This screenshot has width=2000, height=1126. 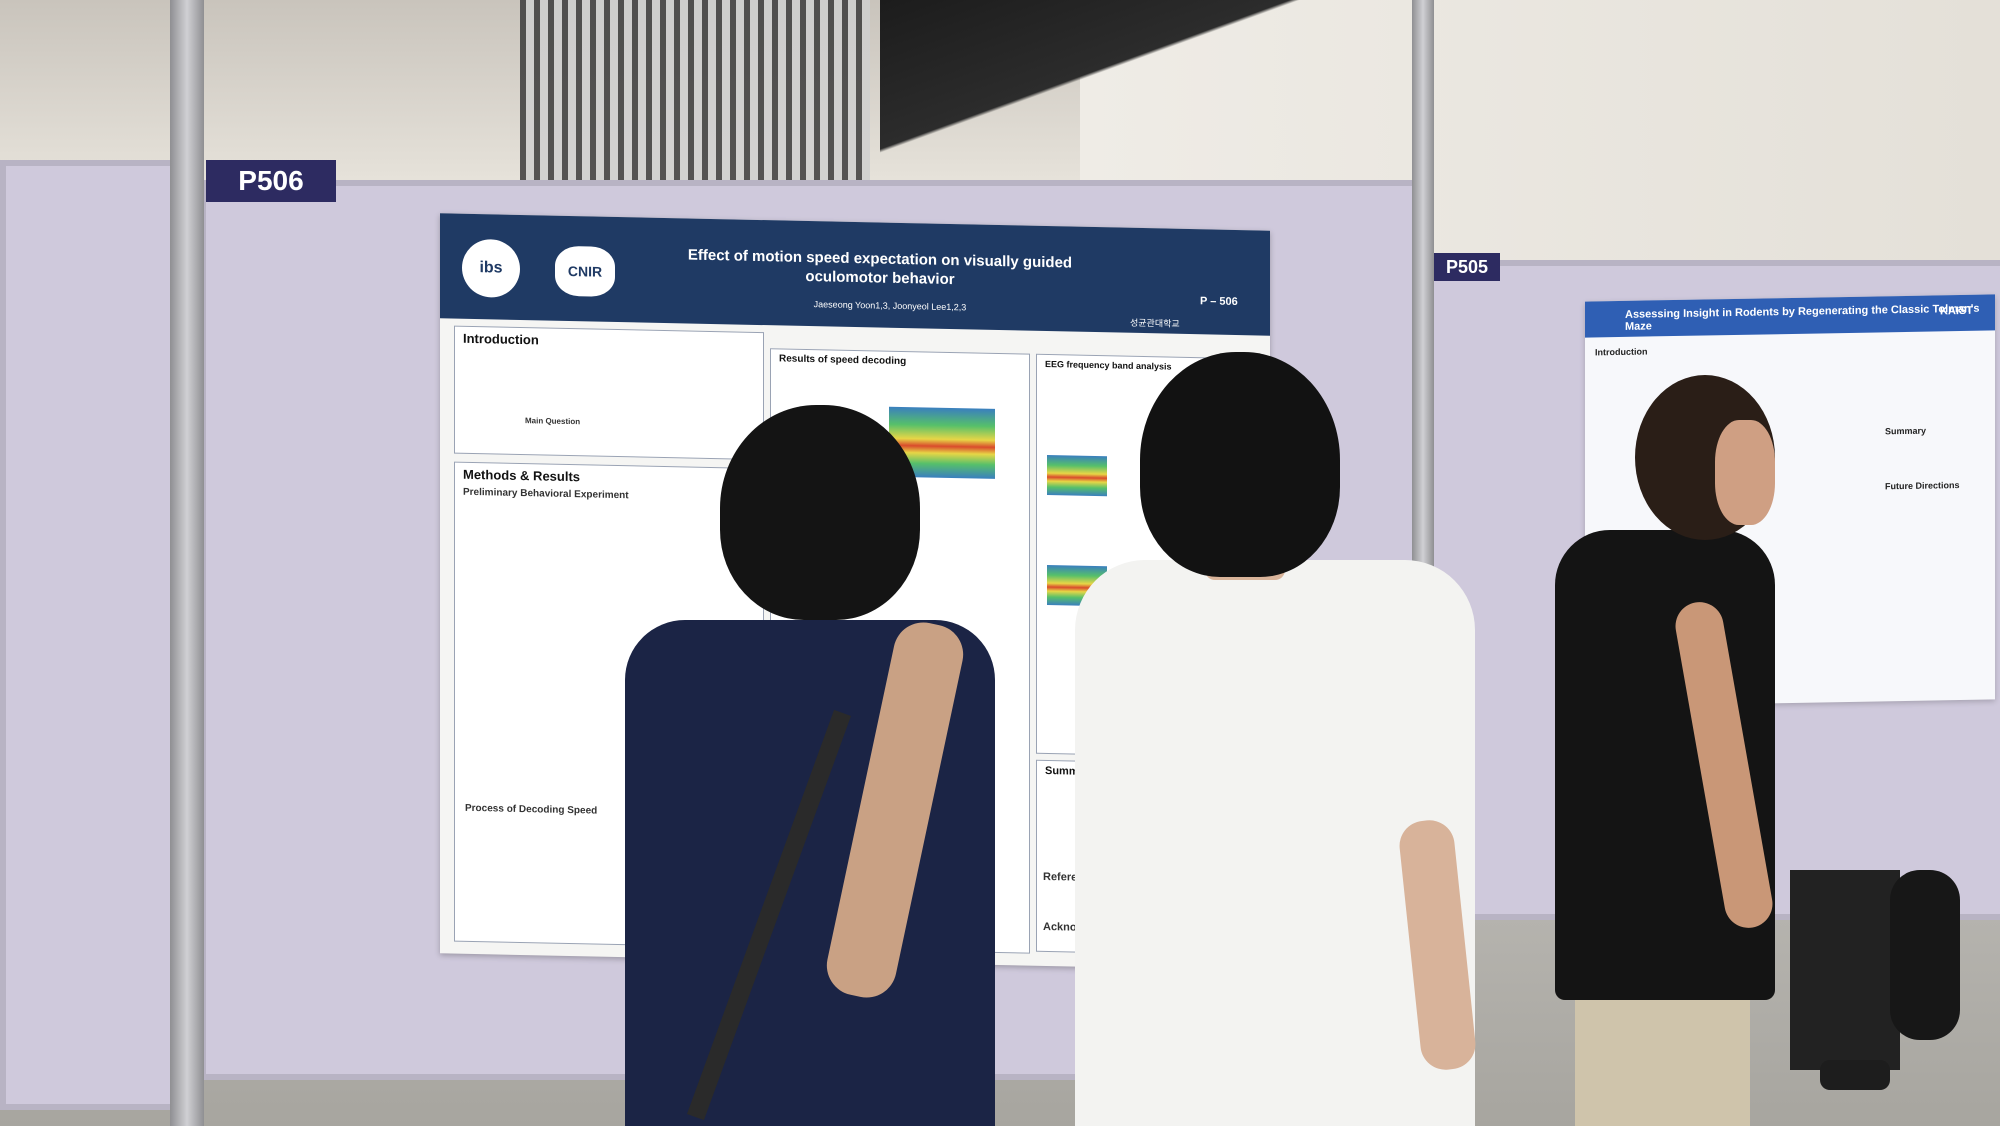 I want to click on background-person-legs, so click(x=1845, y=970).